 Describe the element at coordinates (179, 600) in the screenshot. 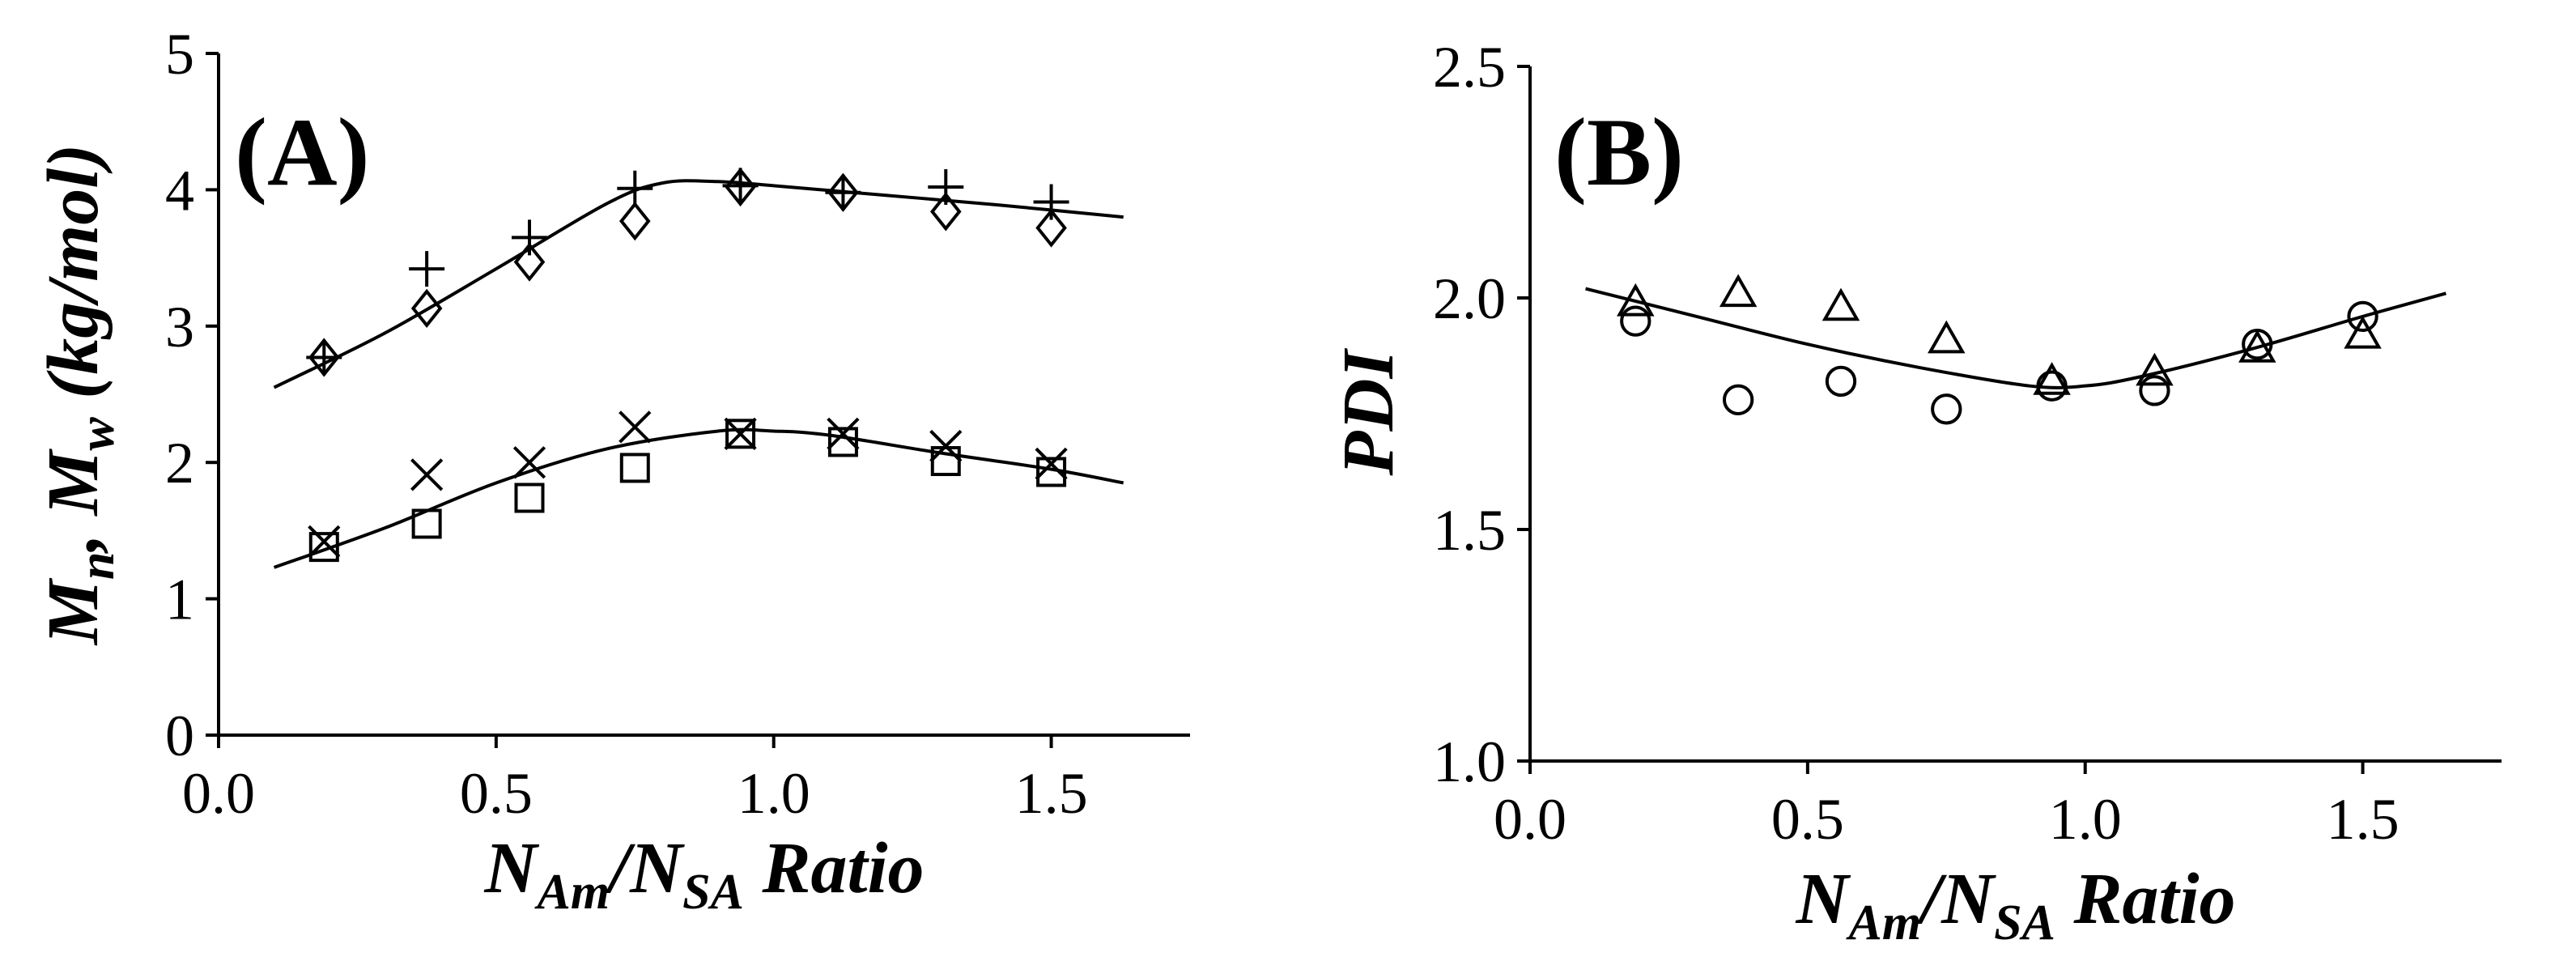

I see `y-tick-label: 1` at that location.